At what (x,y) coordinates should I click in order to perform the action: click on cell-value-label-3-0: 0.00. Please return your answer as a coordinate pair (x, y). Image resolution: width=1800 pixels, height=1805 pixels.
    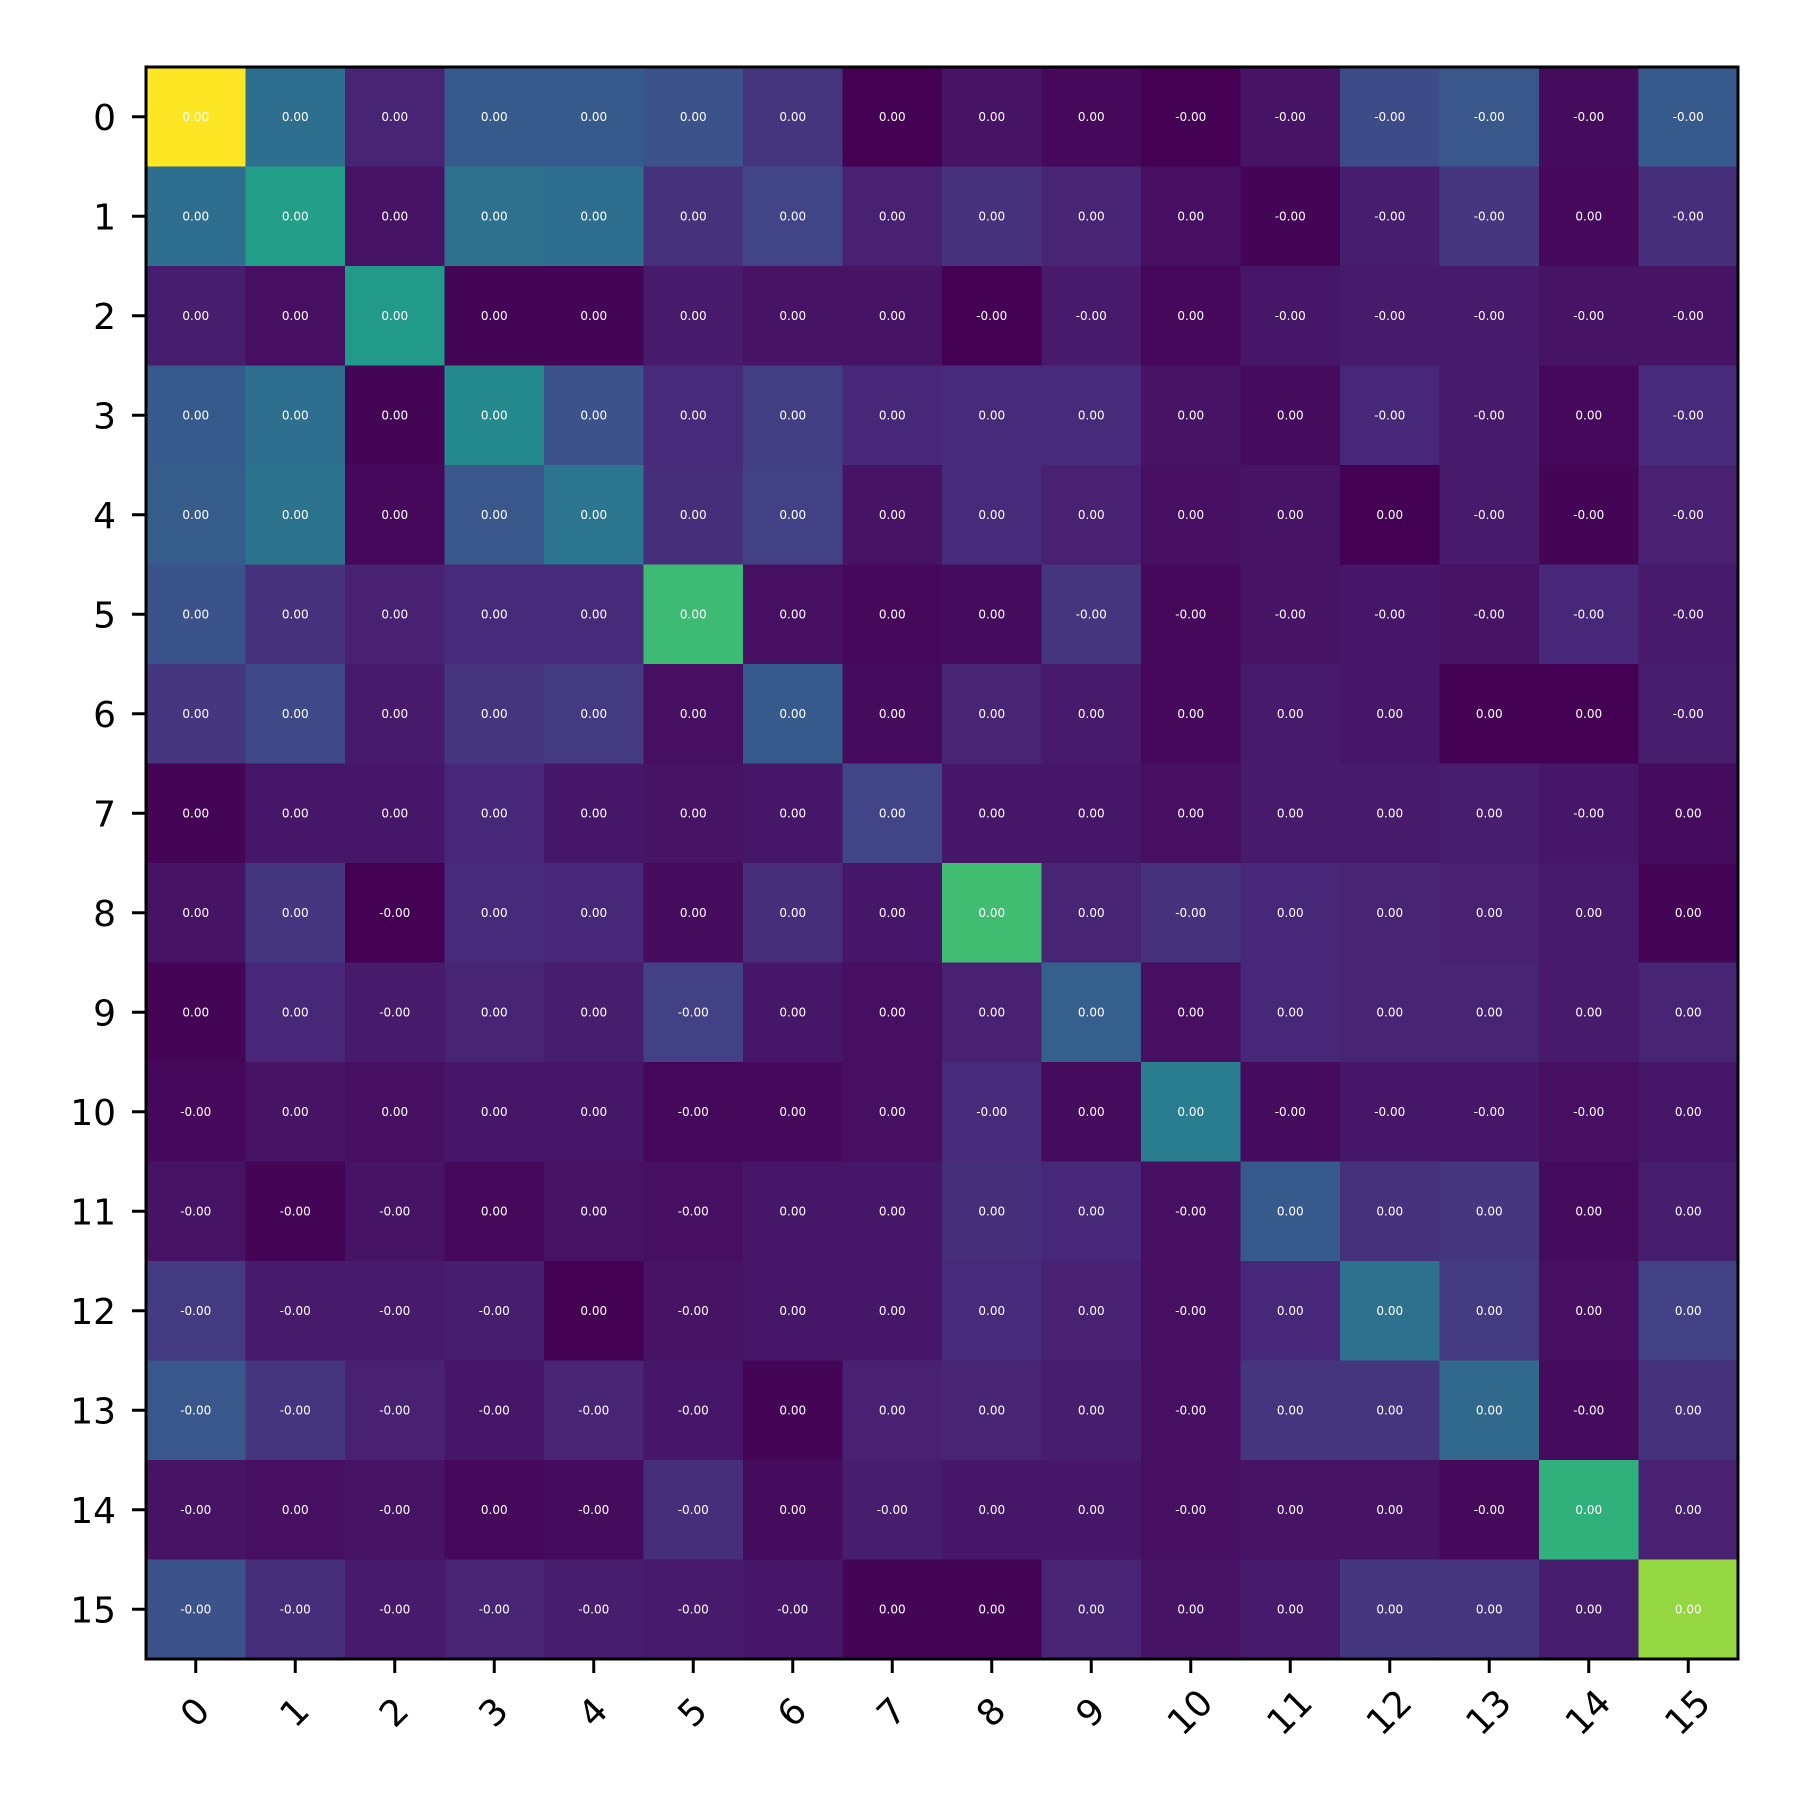
    Looking at the image, I should click on (195, 415).